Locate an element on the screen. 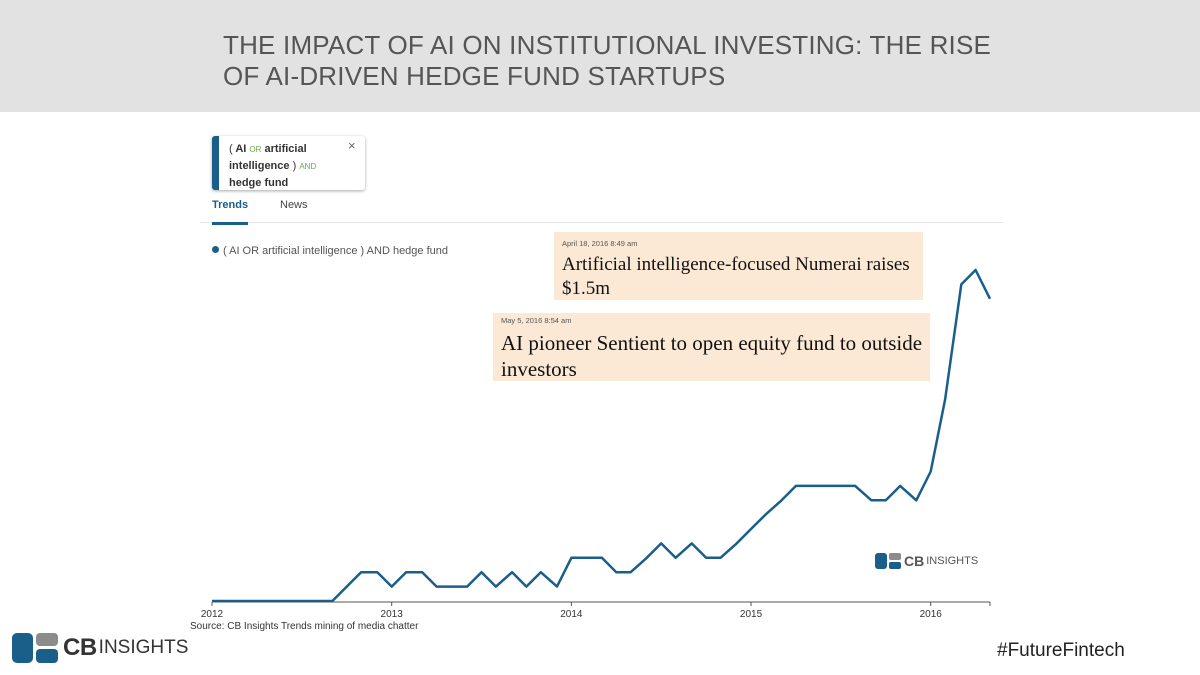 The width and height of the screenshot is (1200, 675). footer-logo: CB INSIGHTS is located at coordinates (100, 648).